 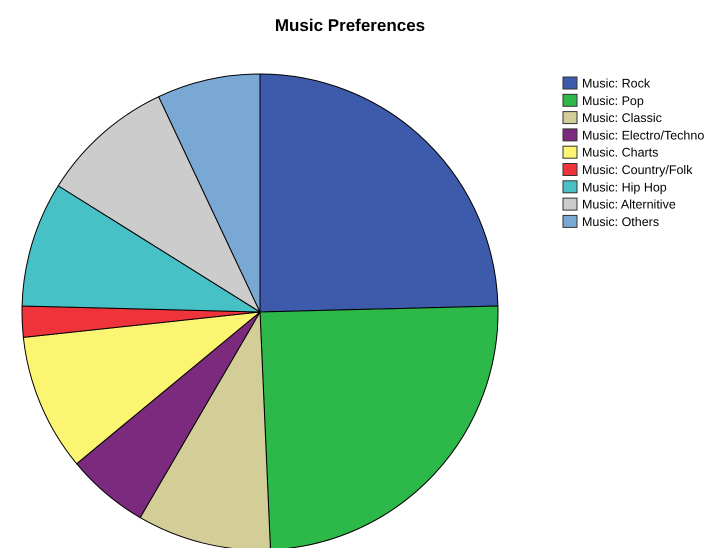 I want to click on legend-label: Music. Charts, so click(x=620, y=153).